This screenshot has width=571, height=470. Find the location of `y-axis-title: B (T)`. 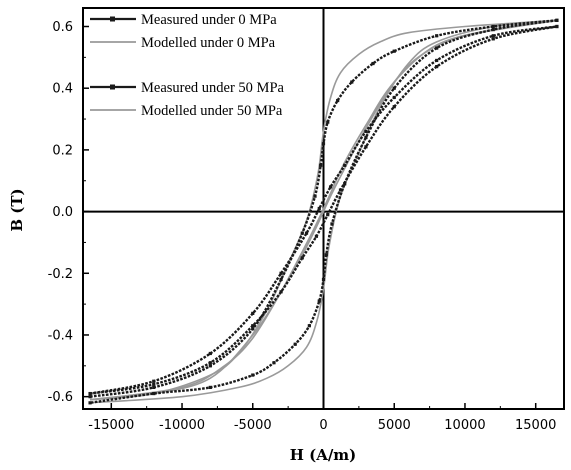

y-axis-title: B (T) is located at coordinates (17, 209).